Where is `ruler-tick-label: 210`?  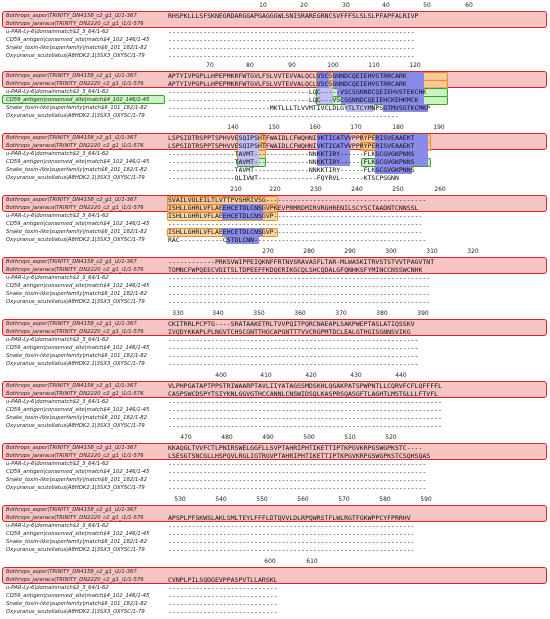 ruler-tick-label: 210 is located at coordinates (236, 189).